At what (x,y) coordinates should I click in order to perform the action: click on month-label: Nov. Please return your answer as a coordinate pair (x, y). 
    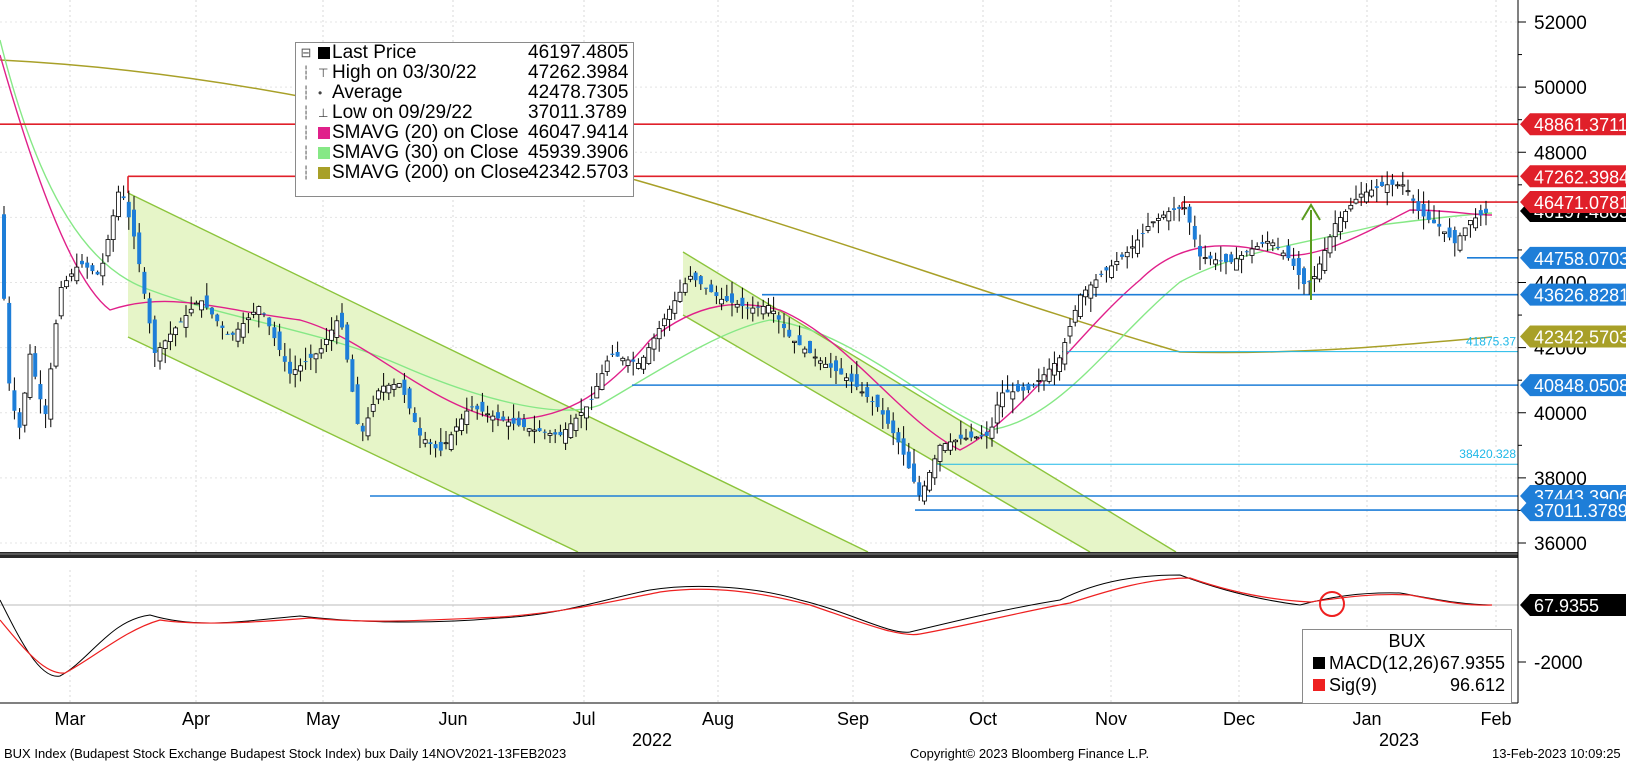
    Looking at the image, I should click on (1111, 719).